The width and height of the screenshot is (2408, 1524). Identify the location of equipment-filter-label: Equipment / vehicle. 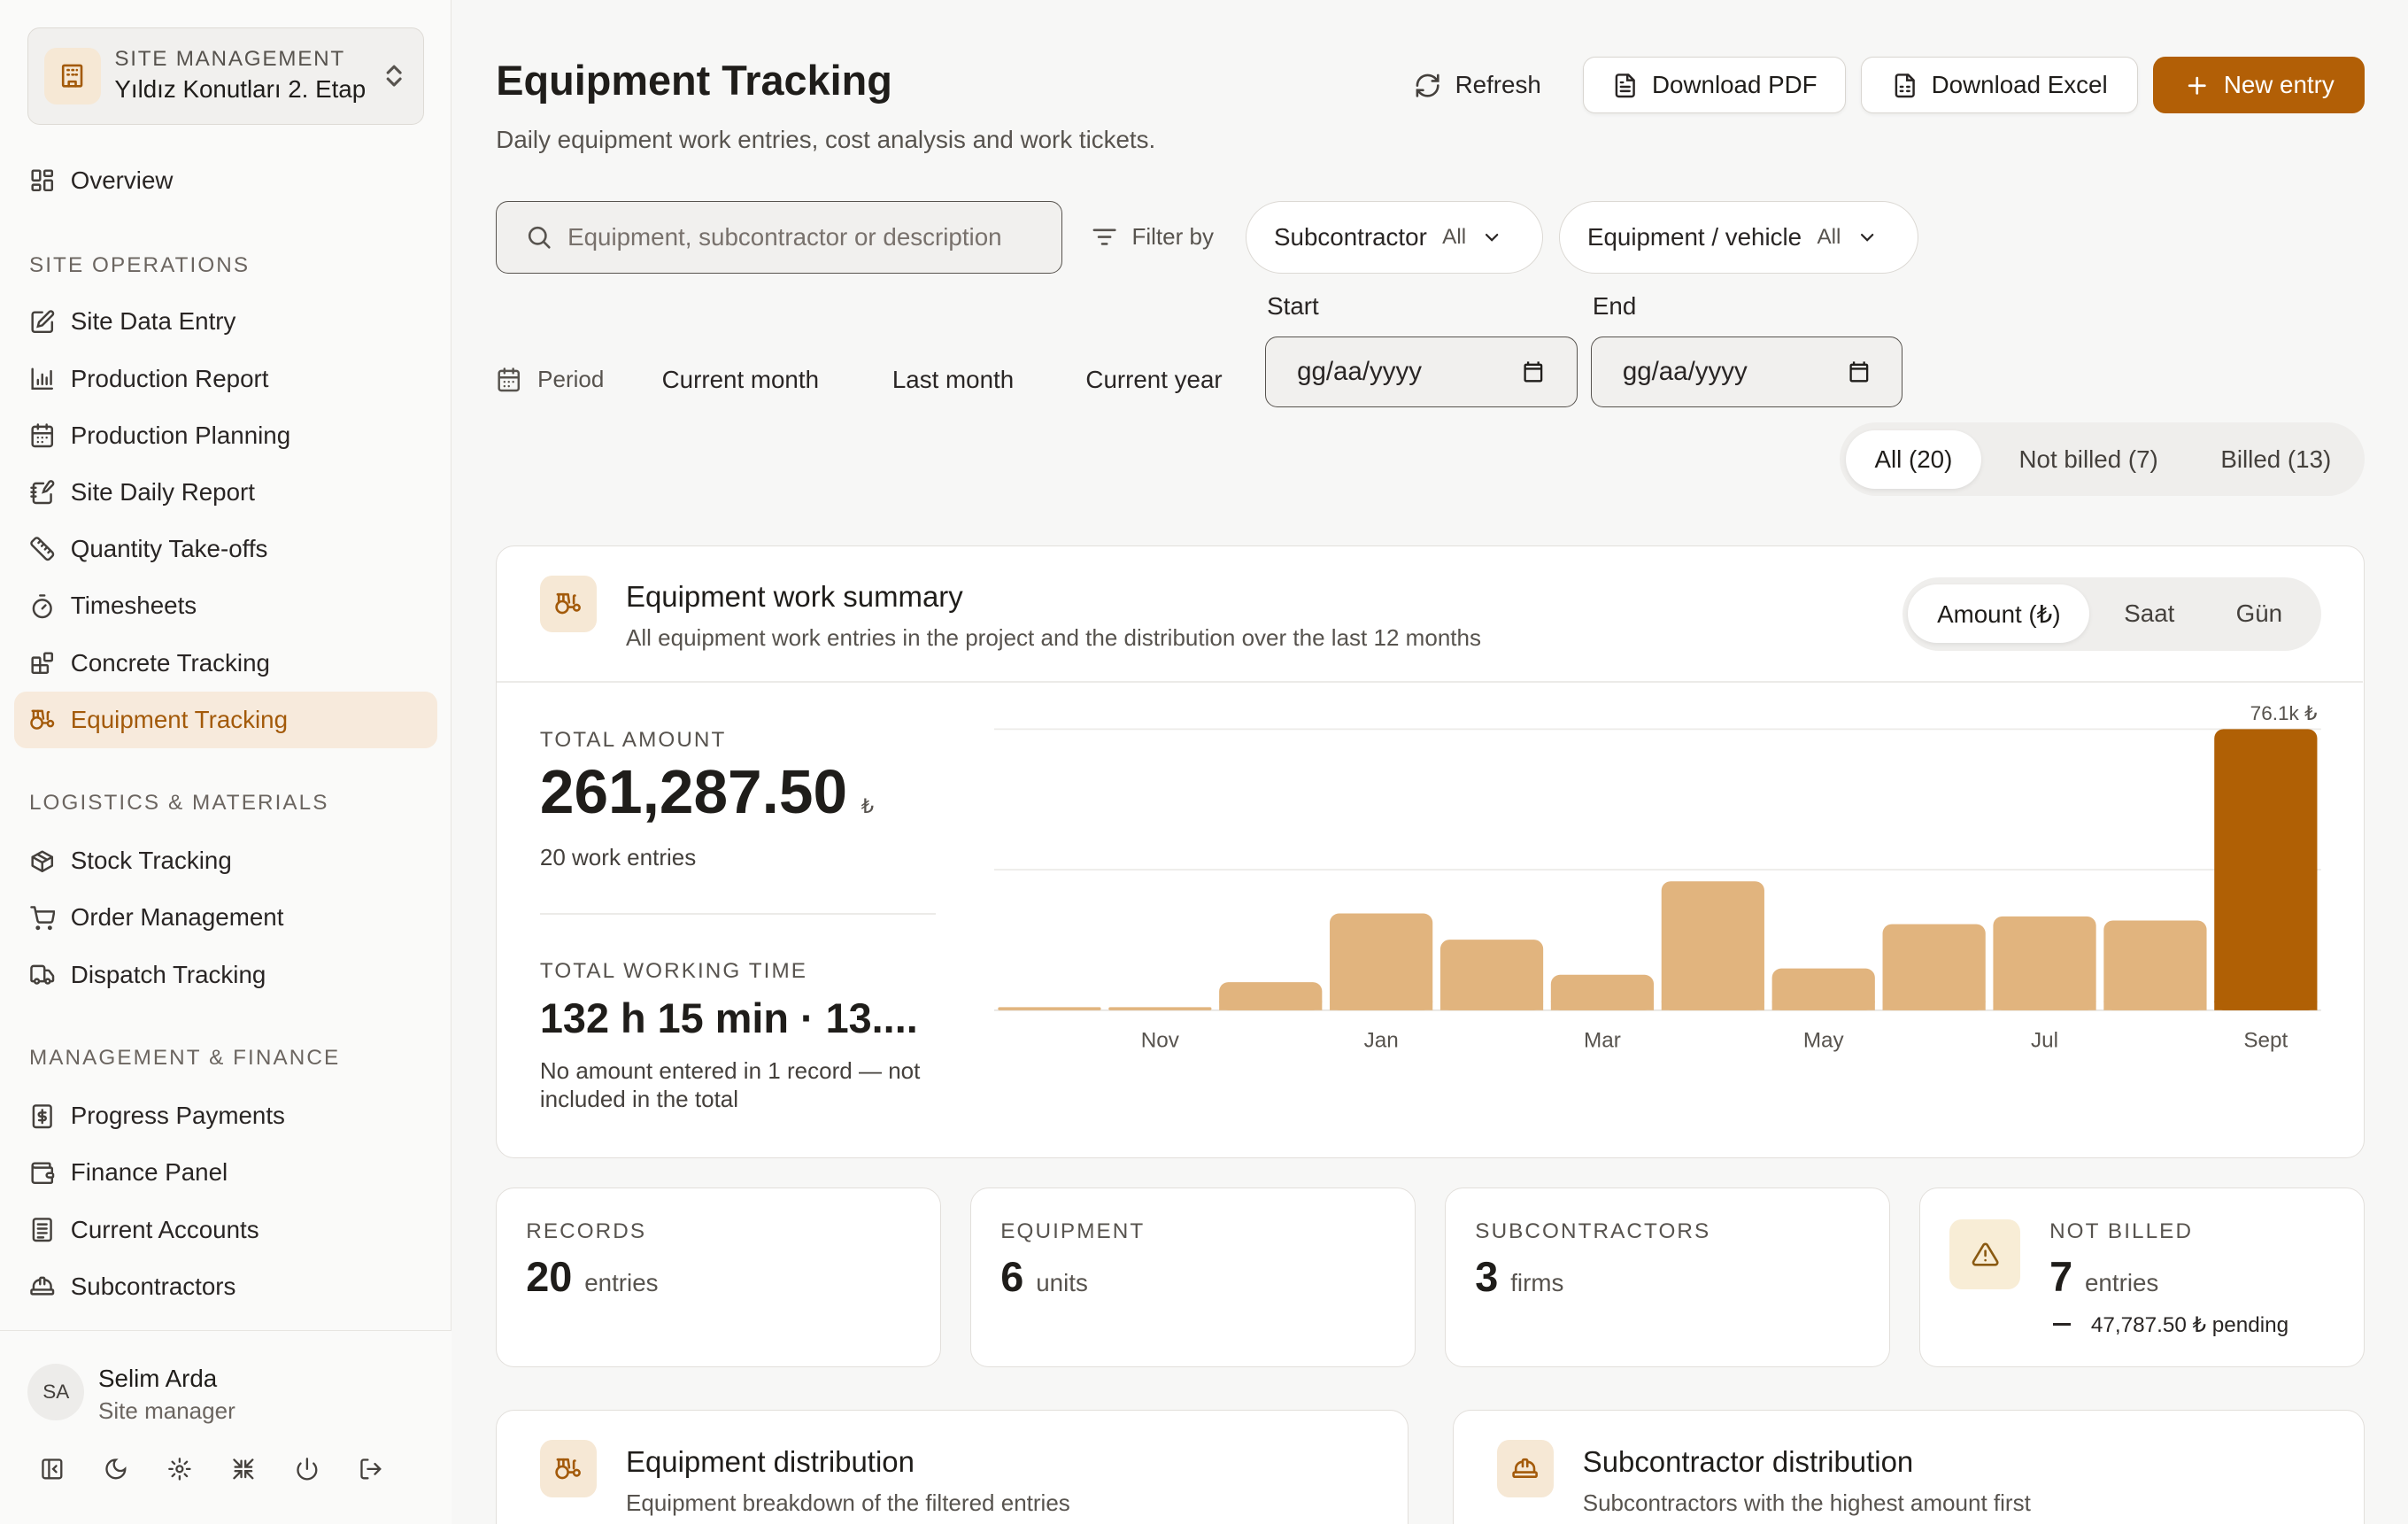
(1694, 236).